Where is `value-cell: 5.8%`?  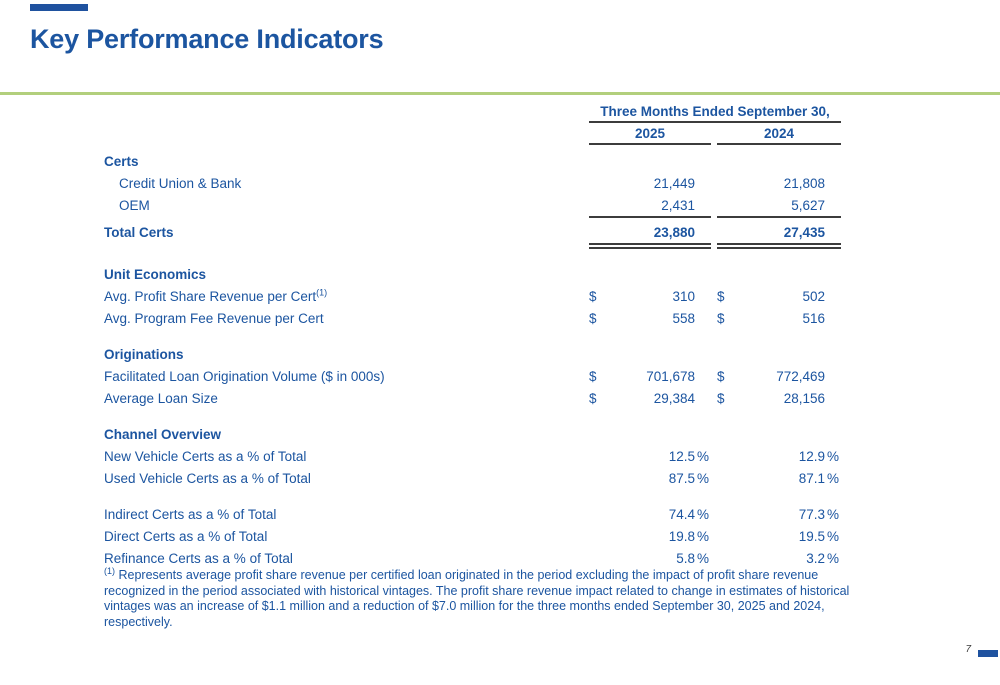
value-cell: 5.8% is located at coordinates (650, 558).